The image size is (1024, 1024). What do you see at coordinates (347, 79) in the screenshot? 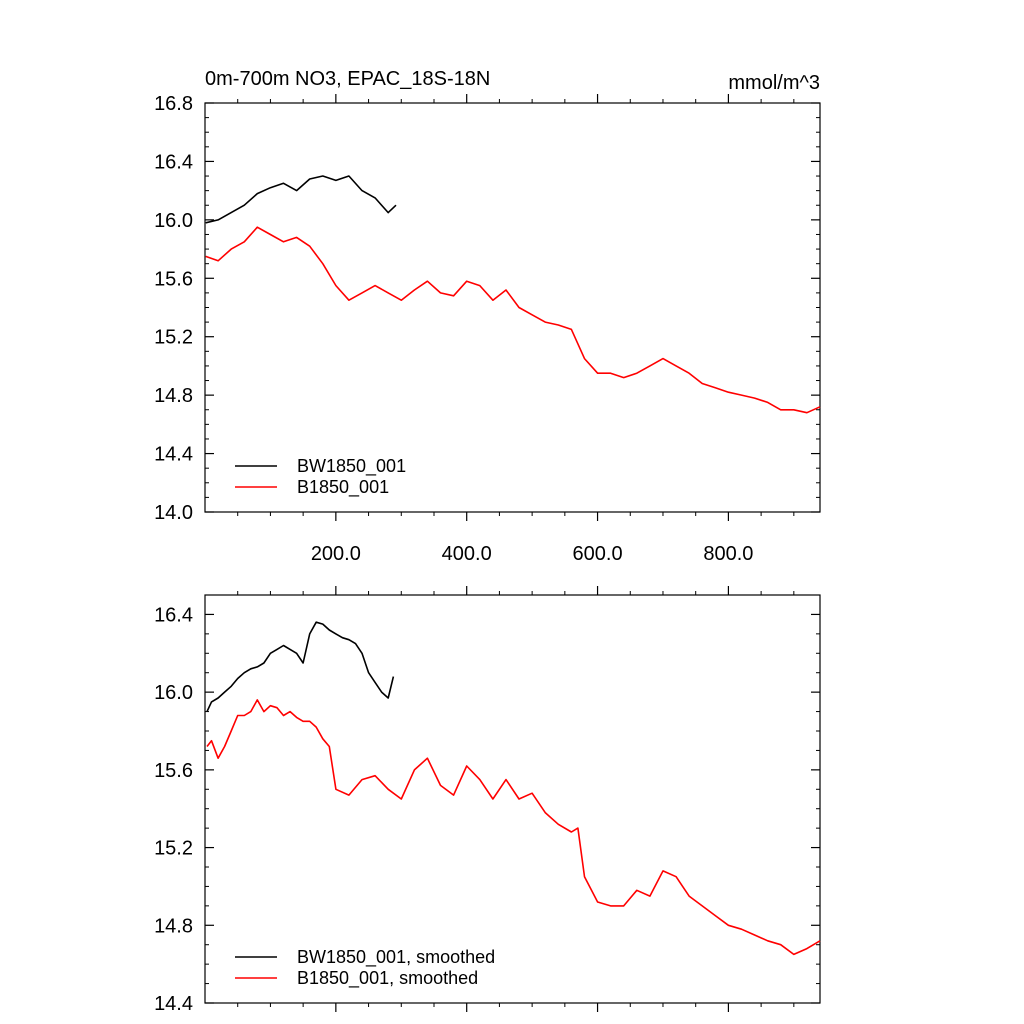
I see `chart-title: 0m-700m NO3, EPAC_18S-18N` at bounding box center [347, 79].